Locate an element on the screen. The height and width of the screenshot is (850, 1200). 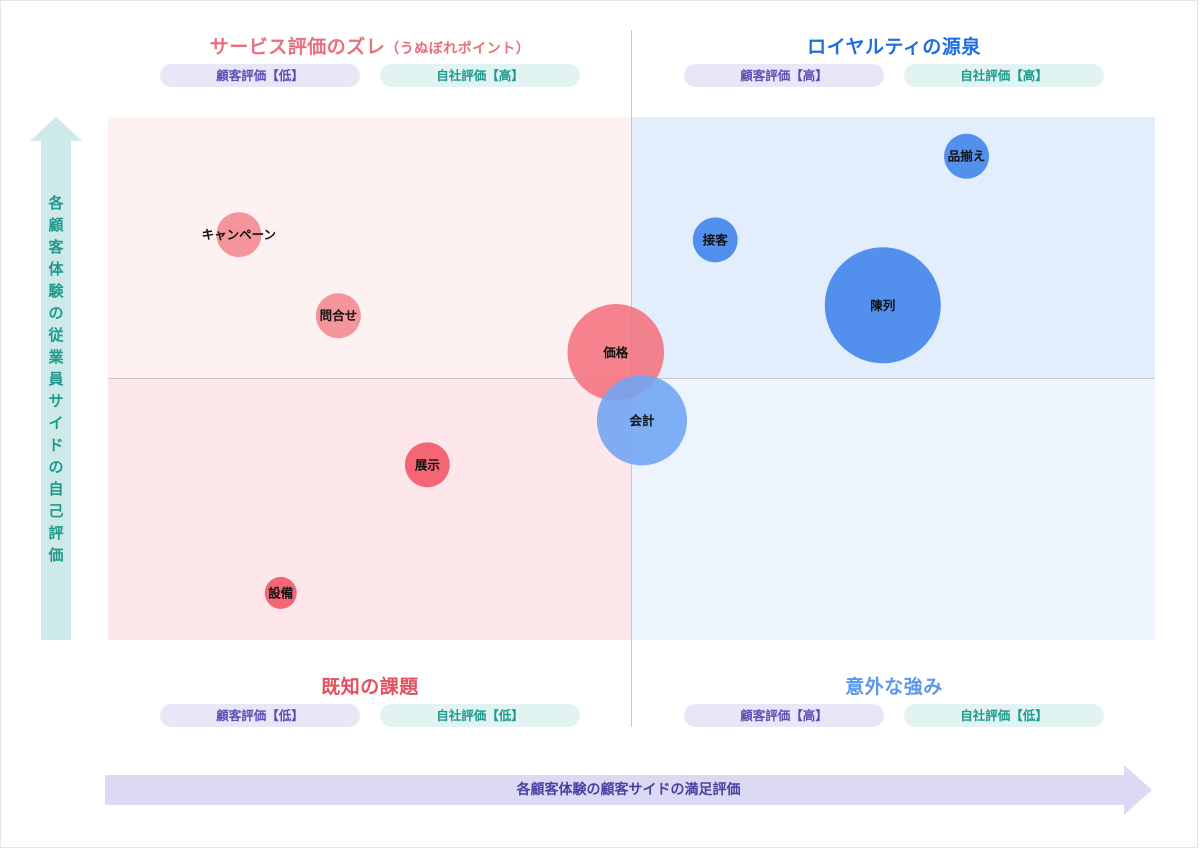
bubble-label-6: 会計 is located at coordinates (642, 420).